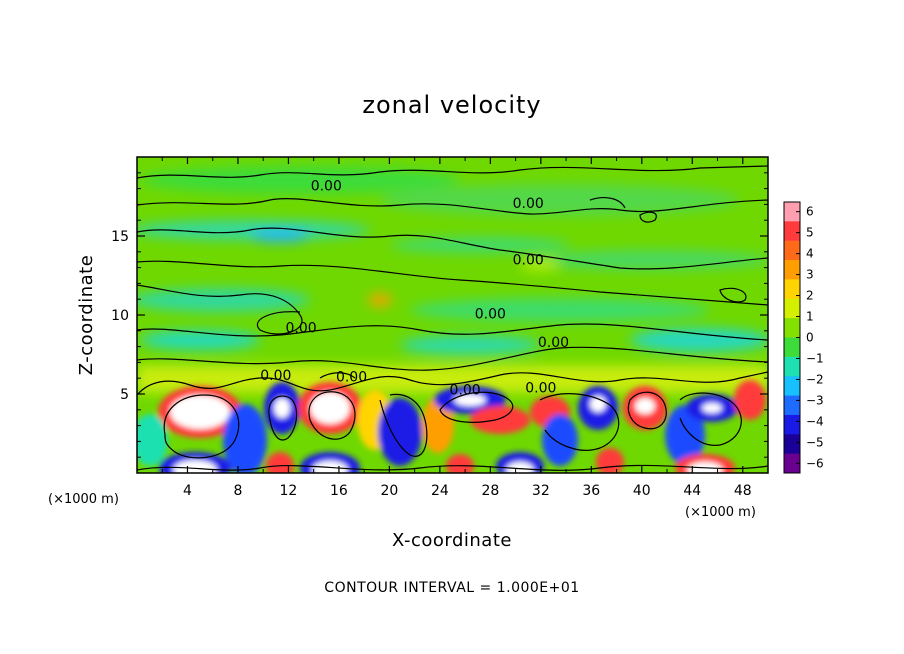 Image resolution: width=904 pixels, height=654 pixels. What do you see at coordinates (541, 491) in the screenshot?
I see `x-tick-label: 32` at bounding box center [541, 491].